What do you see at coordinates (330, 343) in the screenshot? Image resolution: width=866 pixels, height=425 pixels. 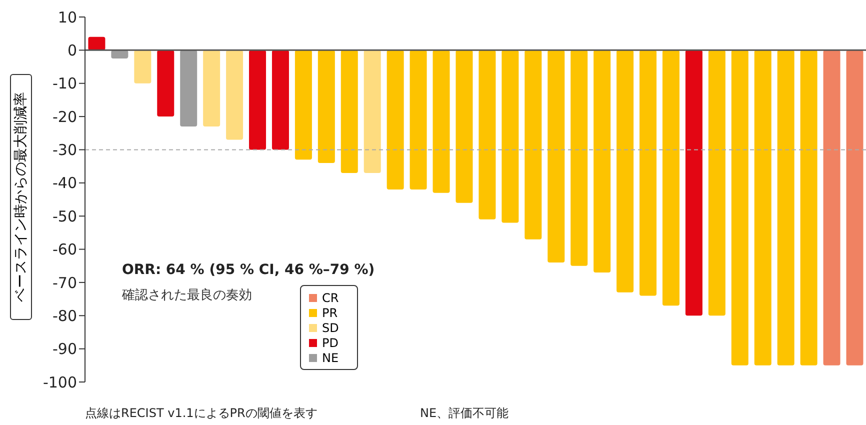 I see `legend-label: PD` at bounding box center [330, 343].